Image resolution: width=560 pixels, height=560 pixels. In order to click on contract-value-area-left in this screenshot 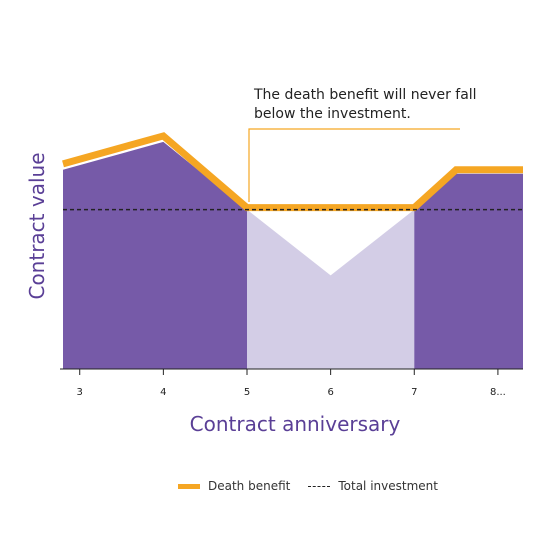, I will do `click(155, 255)`.